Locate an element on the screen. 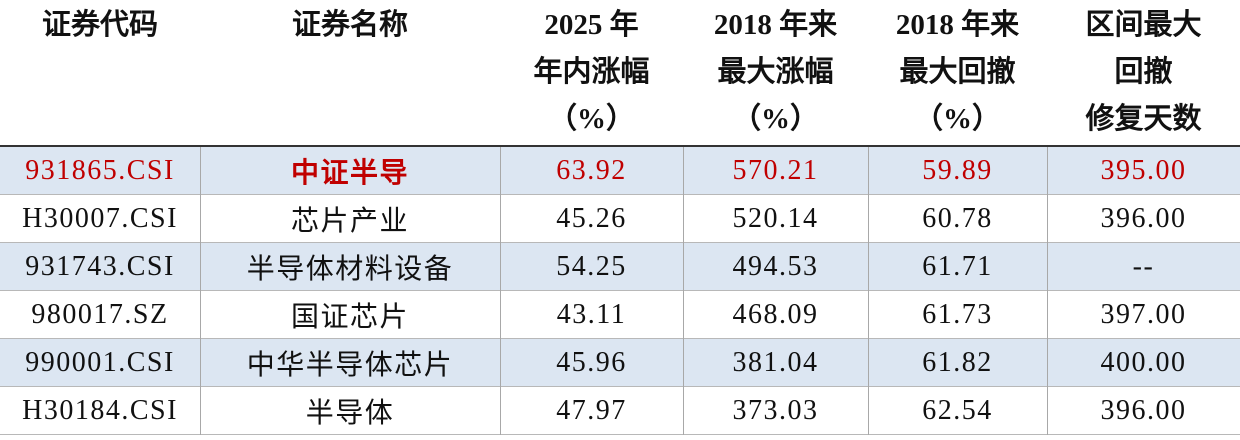 This screenshot has height=440, width=1240. header-text: 区间最大 is located at coordinates (1143, 25).